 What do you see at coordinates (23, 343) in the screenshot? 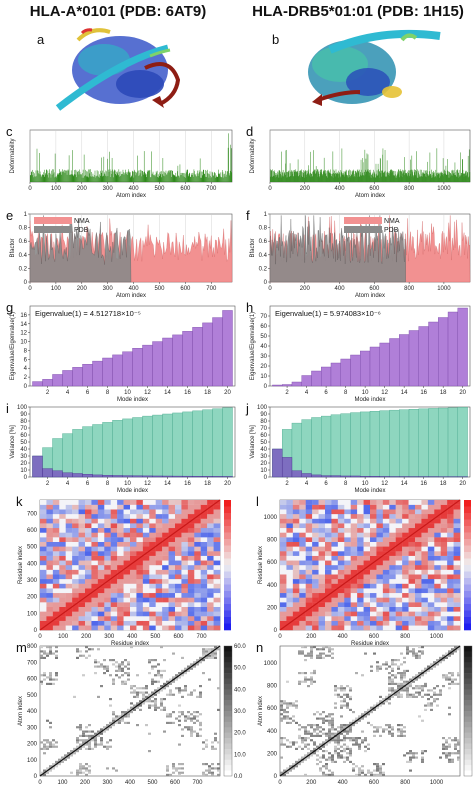
I see `y-tick-label: 10` at bounding box center [23, 343].